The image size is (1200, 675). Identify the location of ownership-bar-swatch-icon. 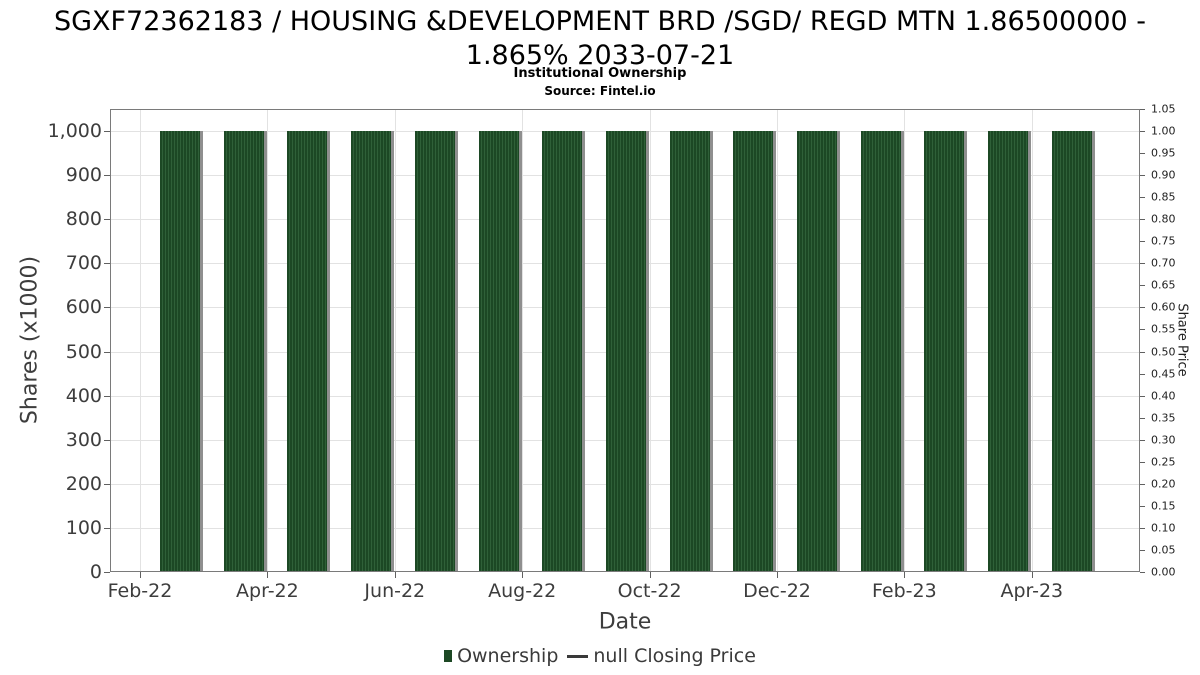
(448, 656).